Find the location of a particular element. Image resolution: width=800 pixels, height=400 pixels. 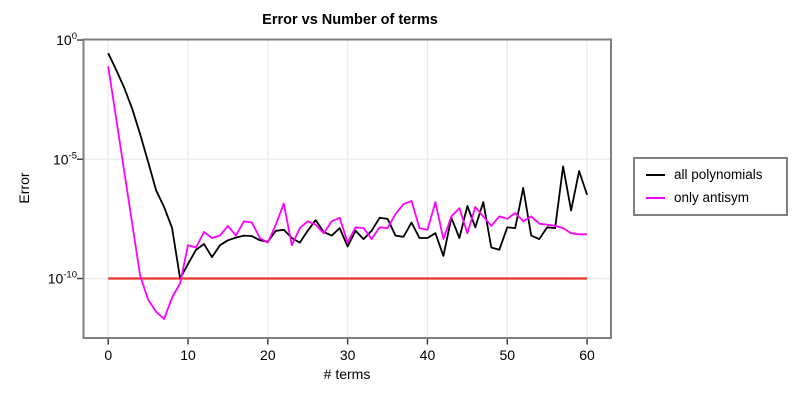

y-tick-label: 10⁻⁵ is located at coordinates (65, 158).